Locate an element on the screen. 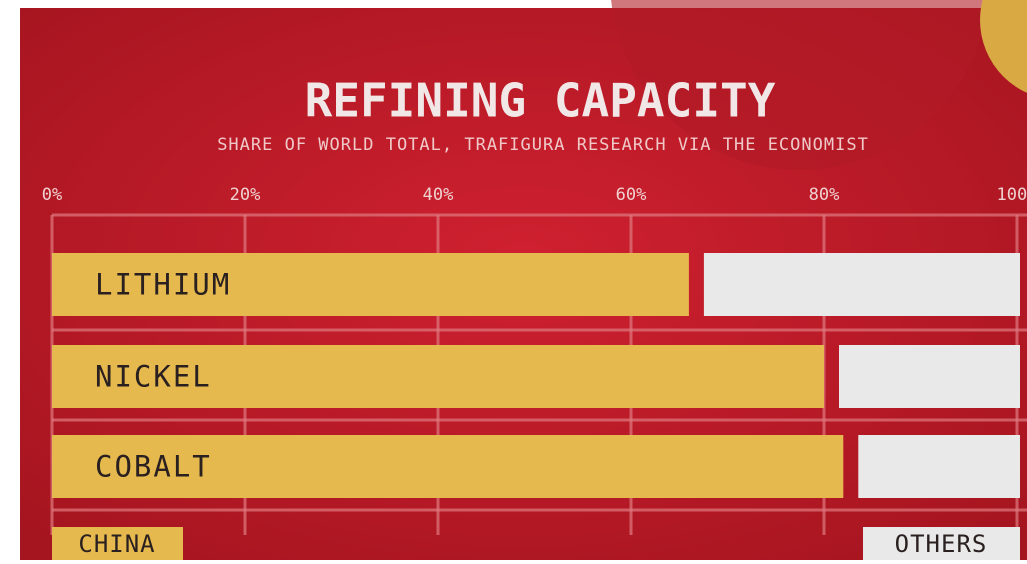 Image resolution: width=1027 pixels, height=564 pixels. category-label: COBALT is located at coordinates (153, 467).